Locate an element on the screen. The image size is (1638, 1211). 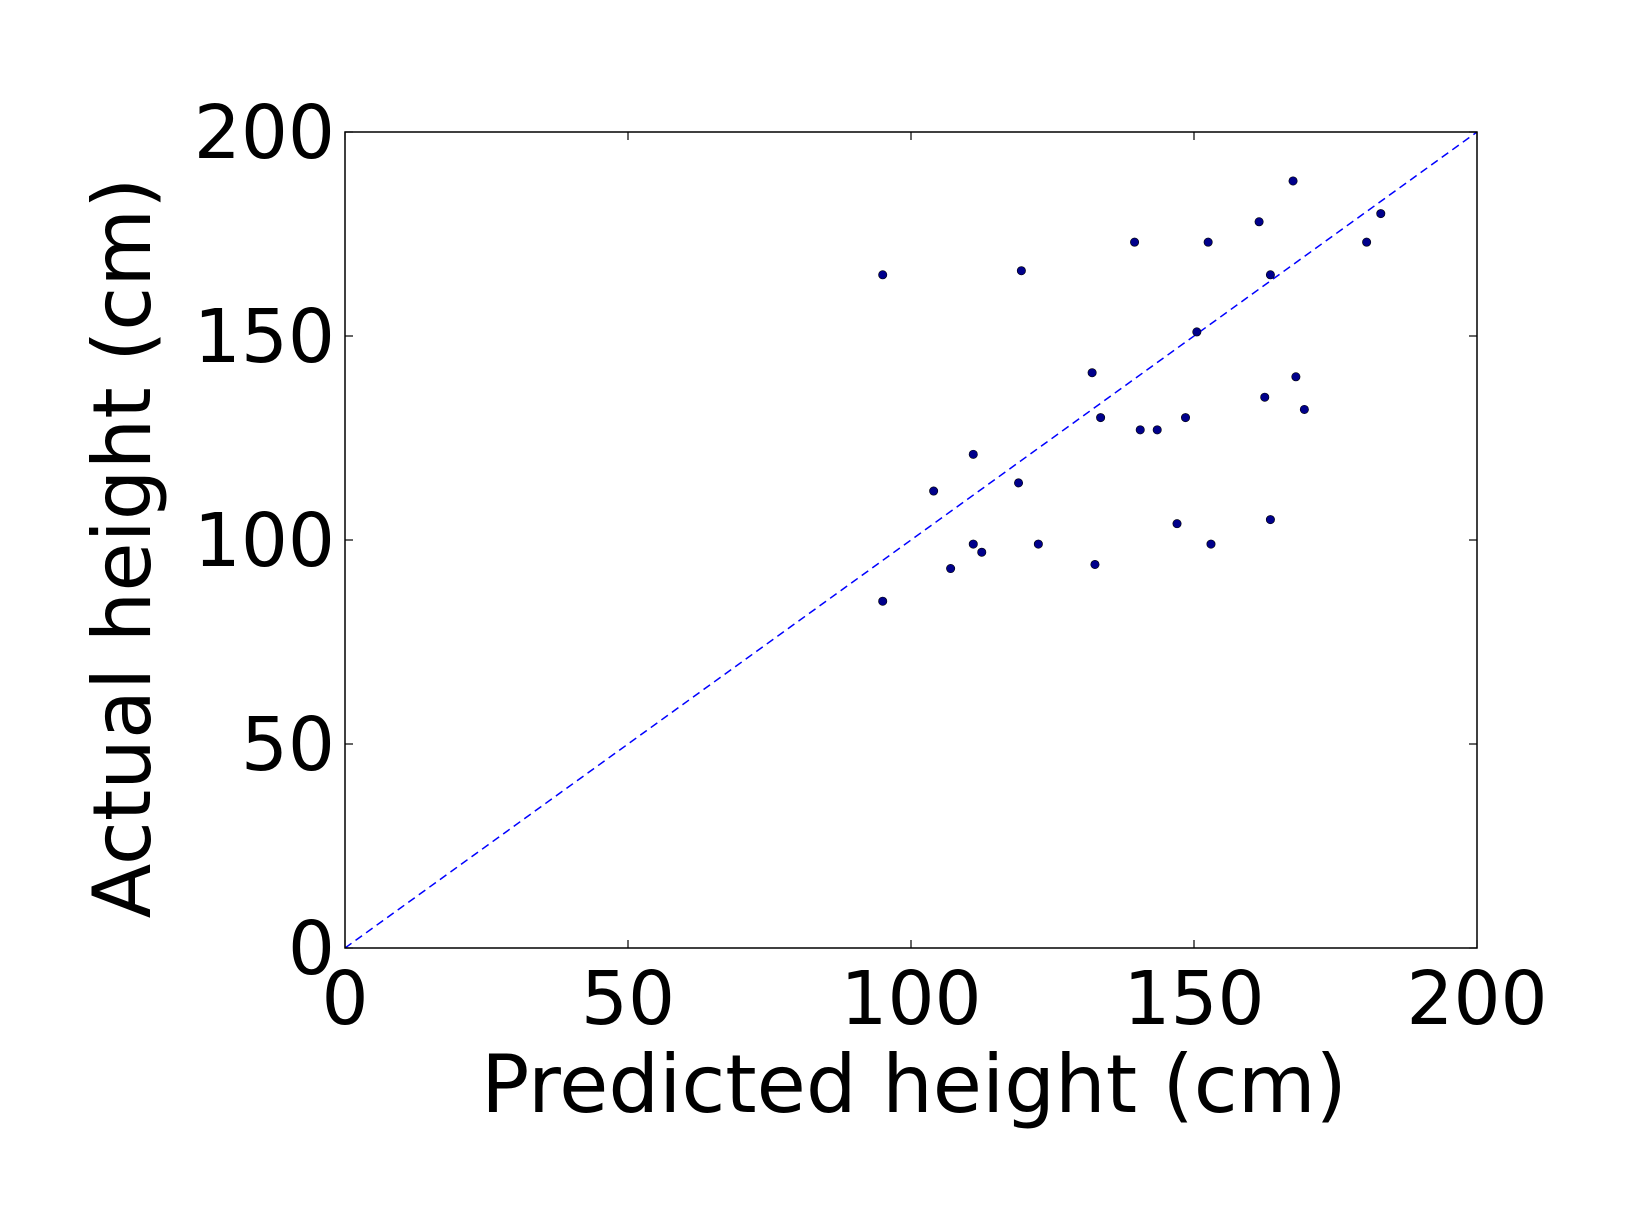
x-tick-label: 100 is located at coordinates (910, 999).